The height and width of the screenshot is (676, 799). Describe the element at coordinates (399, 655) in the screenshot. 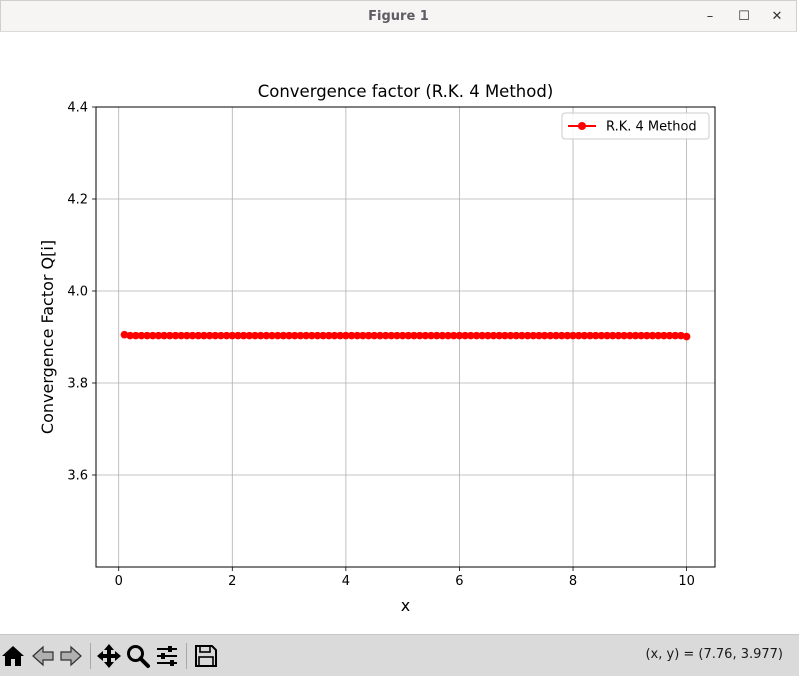

I see `navigation-toolbar: (x, y) = (7.76, 3.977)` at that location.